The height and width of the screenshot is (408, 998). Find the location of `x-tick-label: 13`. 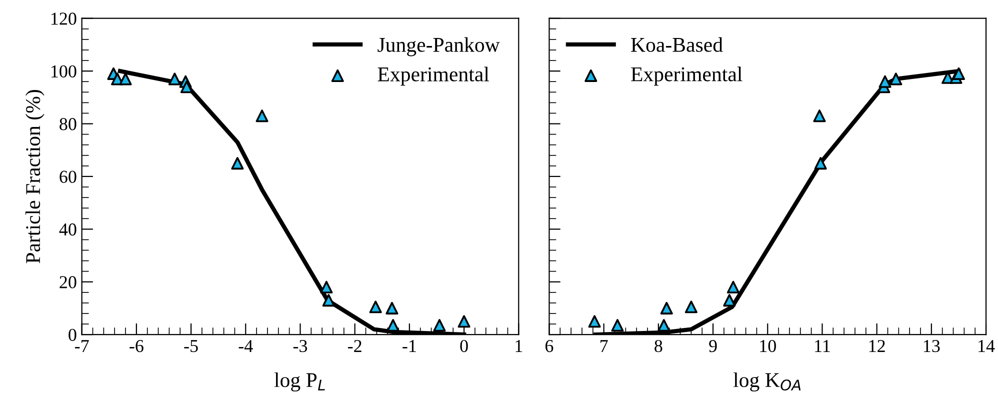

x-tick-label: 13 is located at coordinates (932, 346).